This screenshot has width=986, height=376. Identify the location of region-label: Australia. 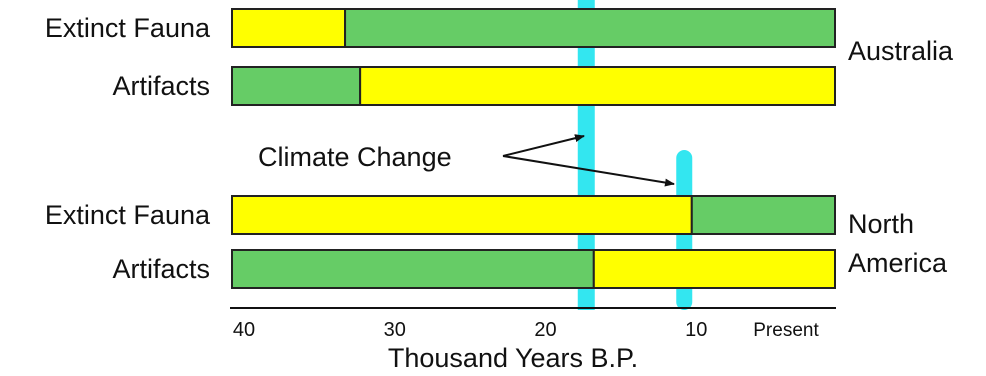
(901, 51).